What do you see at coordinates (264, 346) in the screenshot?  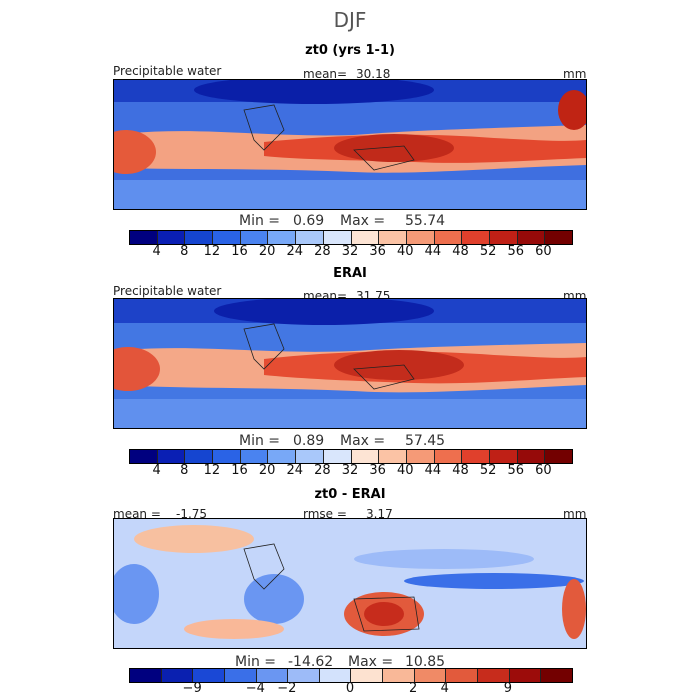 I see `panel2-coastline-africa` at bounding box center [264, 346].